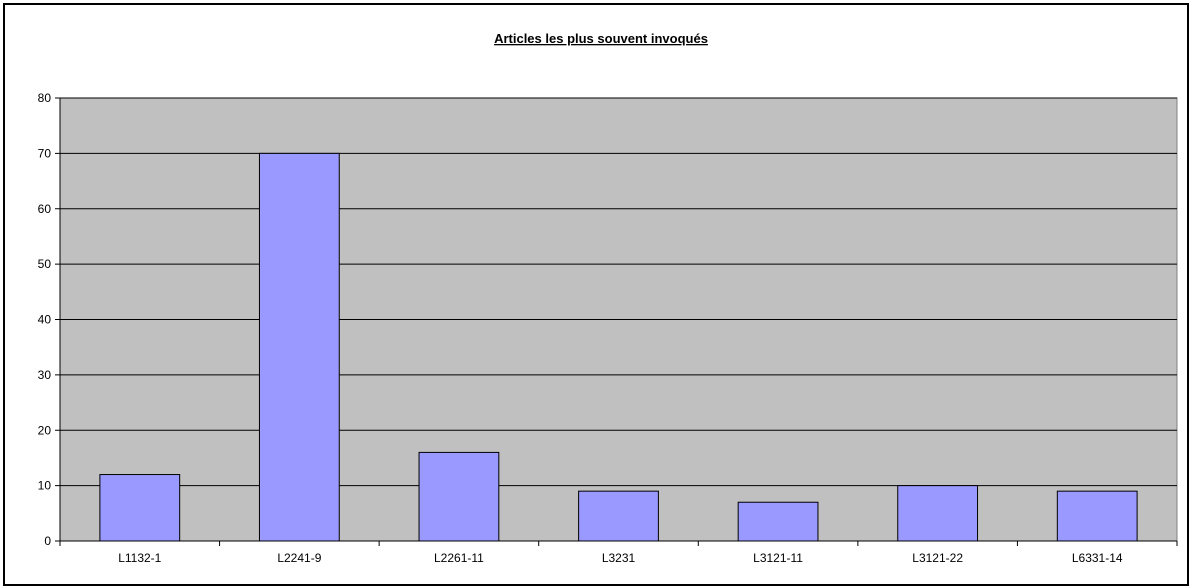 Image resolution: width=1192 pixels, height=587 pixels. I want to click on y-tick-label: 30, so click(45, 375).